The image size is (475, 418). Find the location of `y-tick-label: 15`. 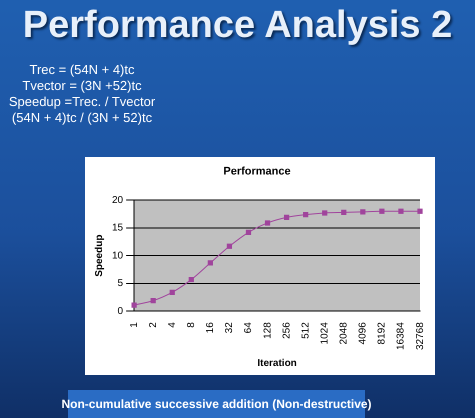

y-tick-label: 15 is located at coordinates (118, 228).